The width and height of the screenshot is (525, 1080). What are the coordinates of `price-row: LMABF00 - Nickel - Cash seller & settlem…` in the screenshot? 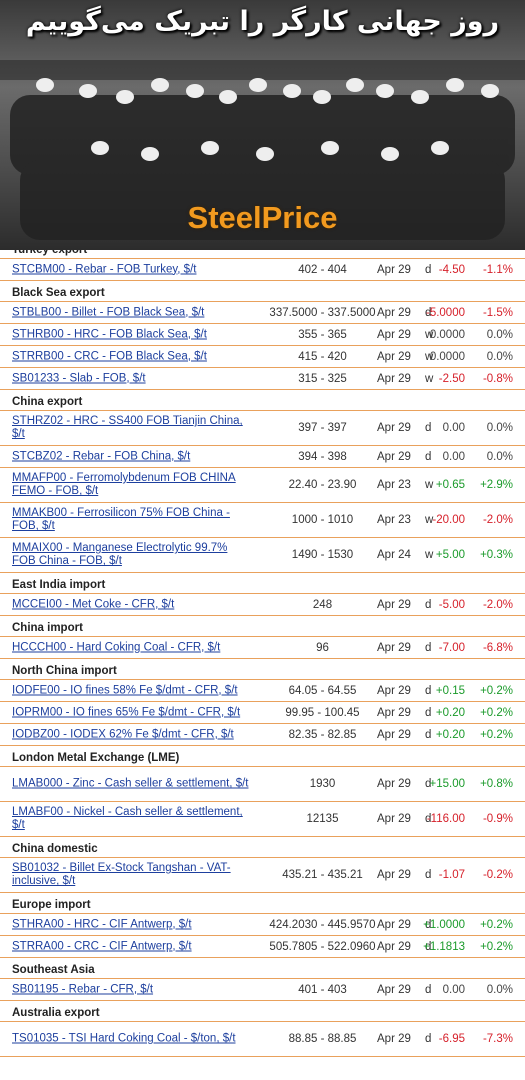 It's located at (262, 819).